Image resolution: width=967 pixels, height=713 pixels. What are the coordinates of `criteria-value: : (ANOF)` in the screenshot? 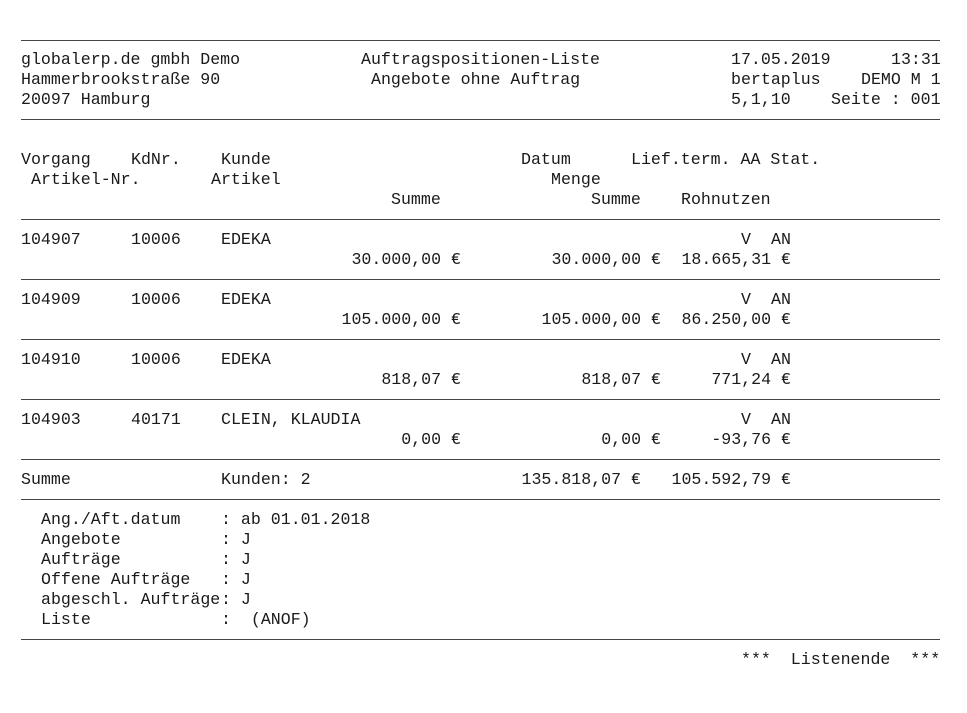 It's located at (266, 619).